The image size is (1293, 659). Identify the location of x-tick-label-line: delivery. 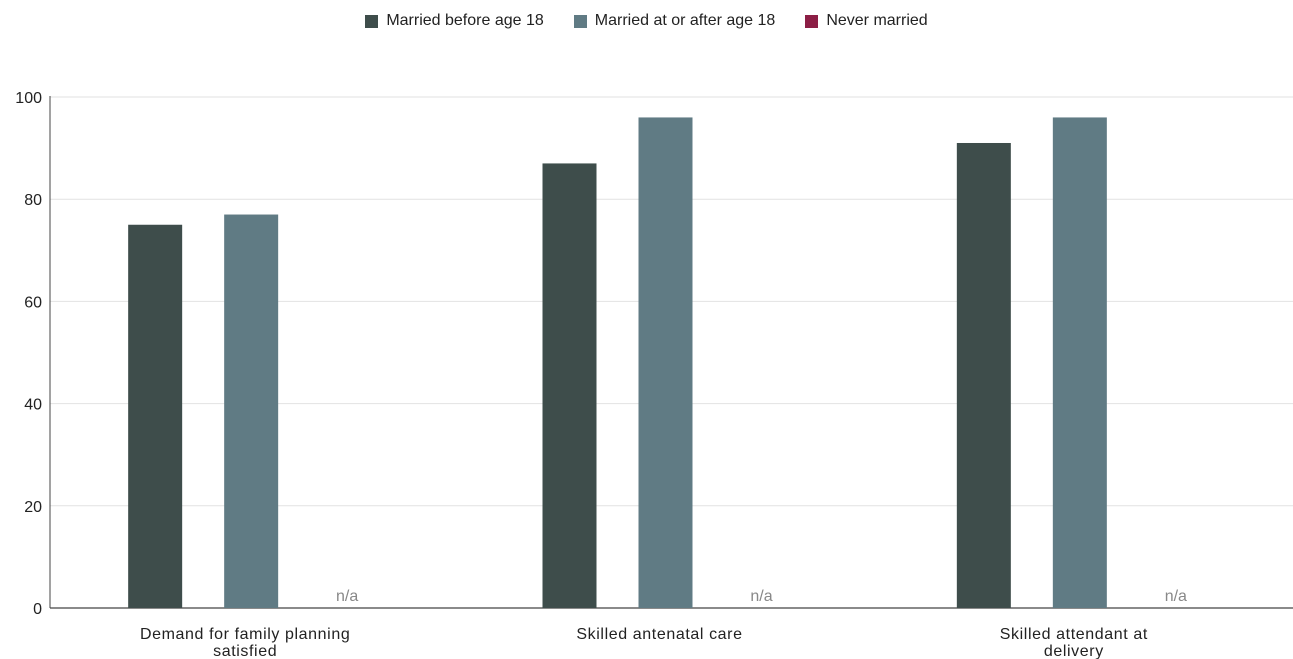
(1074, 651).